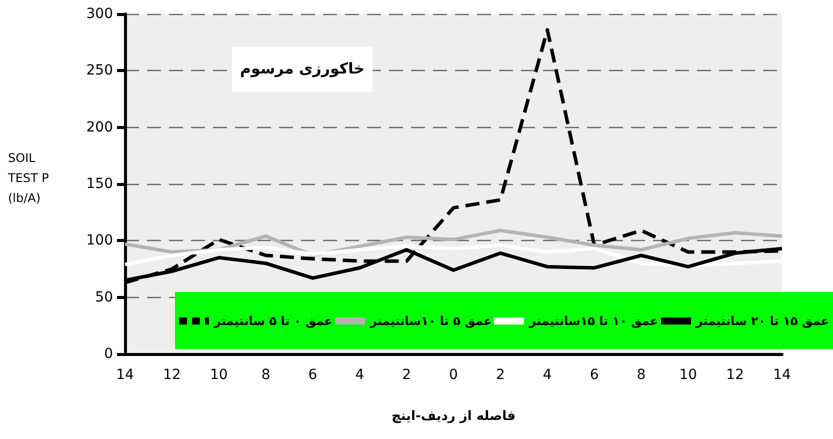  Describe the element at coordinates (99, 240) in the screenshot. I see `y-tick-label: 100` at that location.